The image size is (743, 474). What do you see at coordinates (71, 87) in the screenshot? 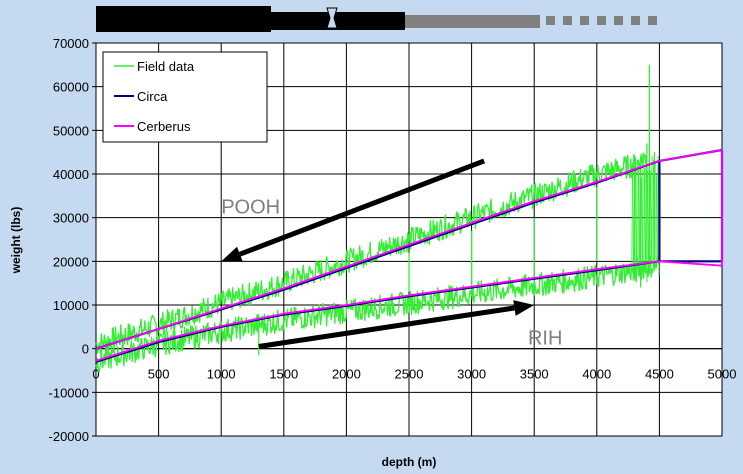
I see `y-tick-label: 60000` at bounding box center [71, 87].